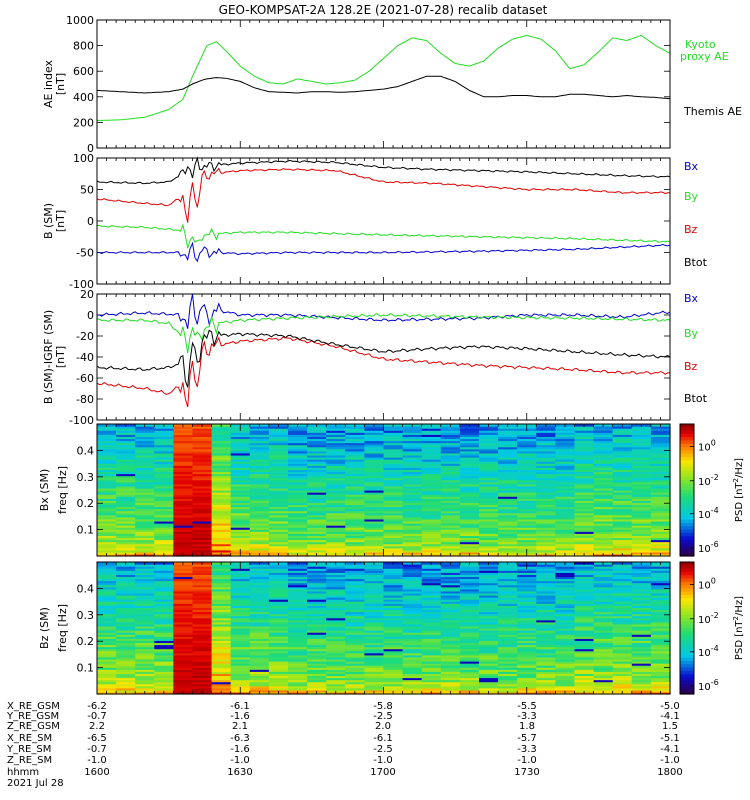  What do you see at coordinates (383, 221) in the screenshot?
I see `plot-frame` at bounding box center [383, 221].